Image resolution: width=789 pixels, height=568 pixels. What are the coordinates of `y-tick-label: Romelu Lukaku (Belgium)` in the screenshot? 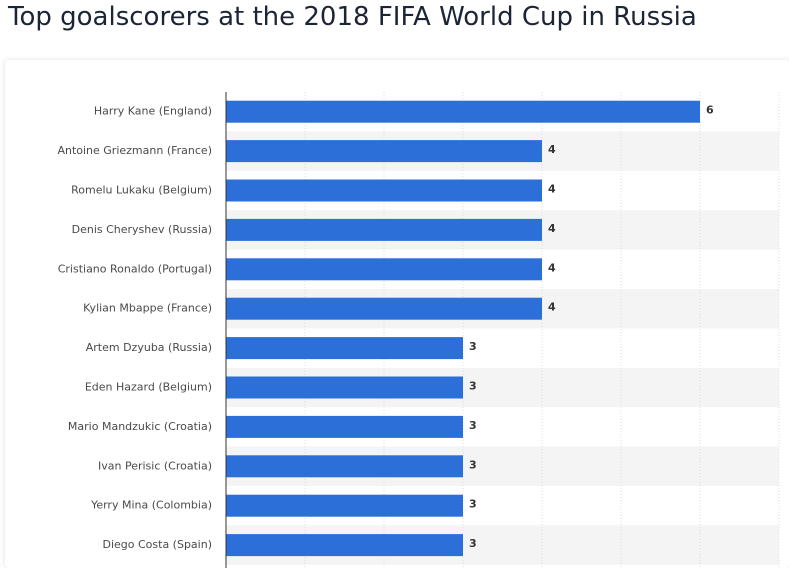 It's located at (141, 190).